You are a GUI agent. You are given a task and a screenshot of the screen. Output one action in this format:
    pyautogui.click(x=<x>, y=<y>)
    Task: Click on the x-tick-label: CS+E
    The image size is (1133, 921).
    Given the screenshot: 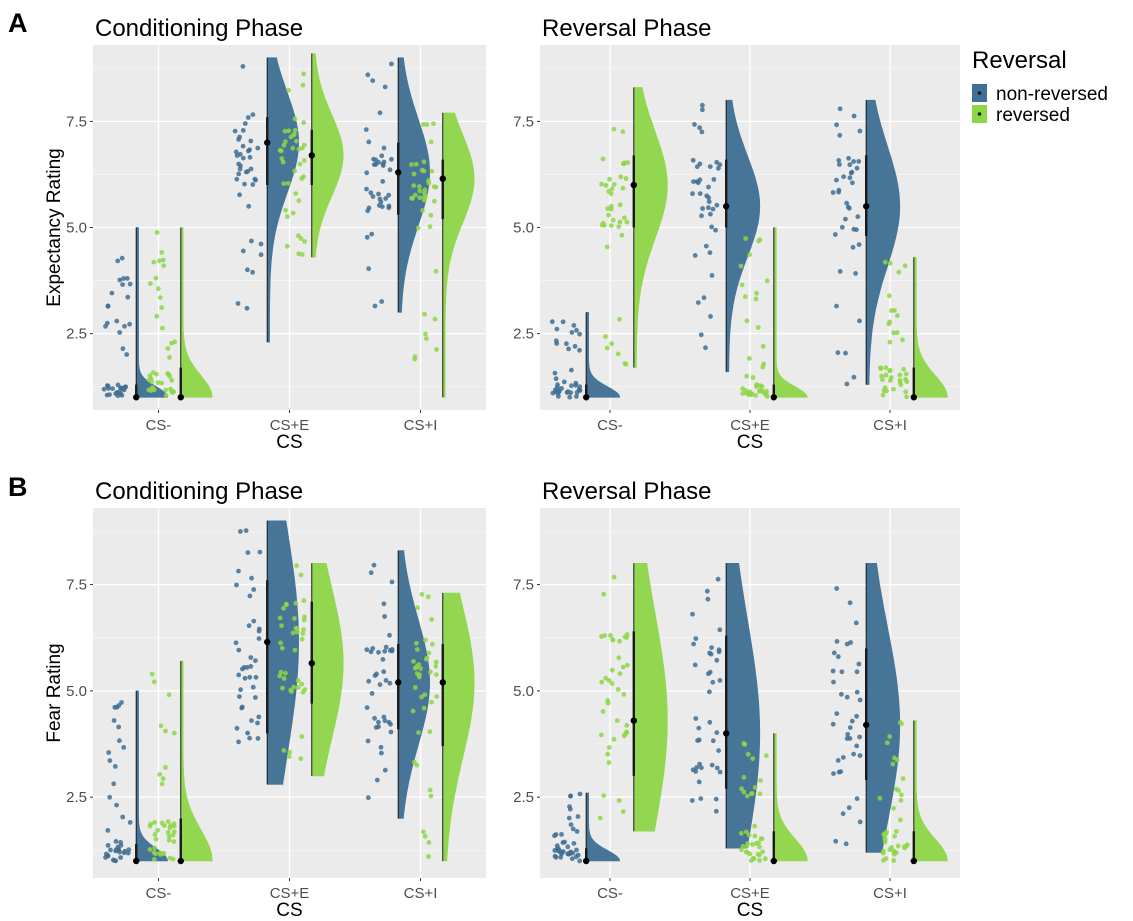 What is the action you would take?
    pyautogui.click(x=290, y=425)
    